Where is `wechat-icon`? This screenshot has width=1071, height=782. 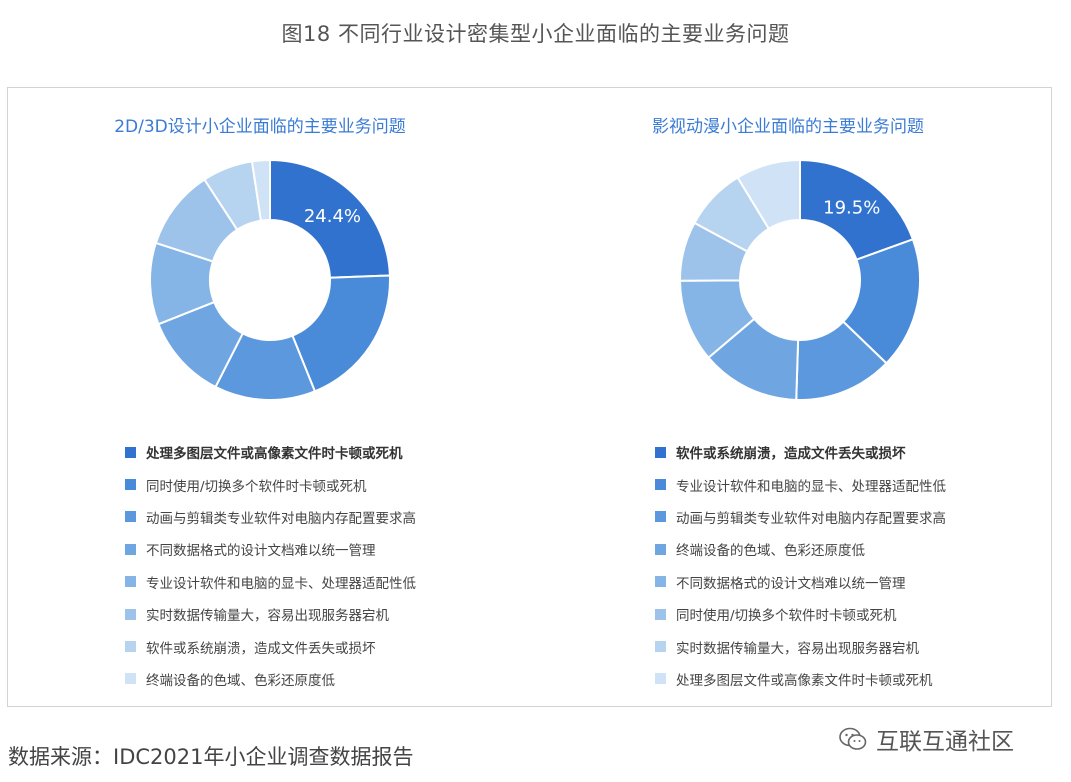 wechat-icon is located at coordinates (853, 738).